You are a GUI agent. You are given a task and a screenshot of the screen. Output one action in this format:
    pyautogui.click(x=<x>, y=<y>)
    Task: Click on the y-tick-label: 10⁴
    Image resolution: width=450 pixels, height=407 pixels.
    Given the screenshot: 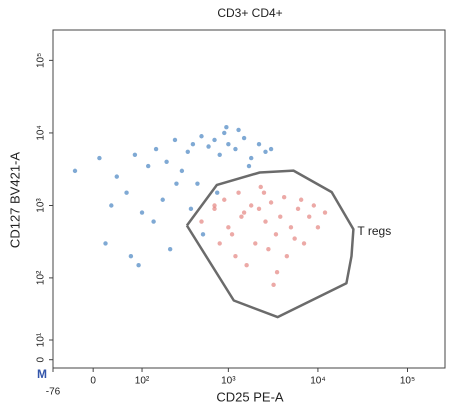 What is the action you would take?
    pyautogui.click(x=41, y=132)
    